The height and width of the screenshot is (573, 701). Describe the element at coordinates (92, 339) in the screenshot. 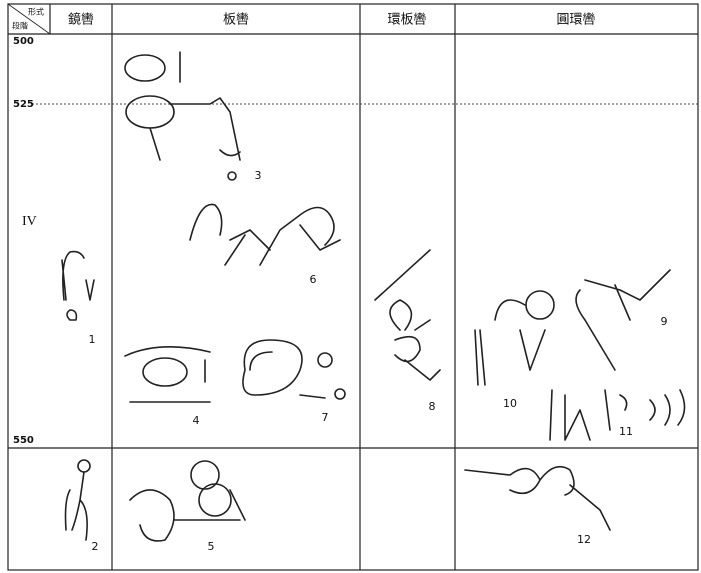

I see `figure-number: 1` at that location.